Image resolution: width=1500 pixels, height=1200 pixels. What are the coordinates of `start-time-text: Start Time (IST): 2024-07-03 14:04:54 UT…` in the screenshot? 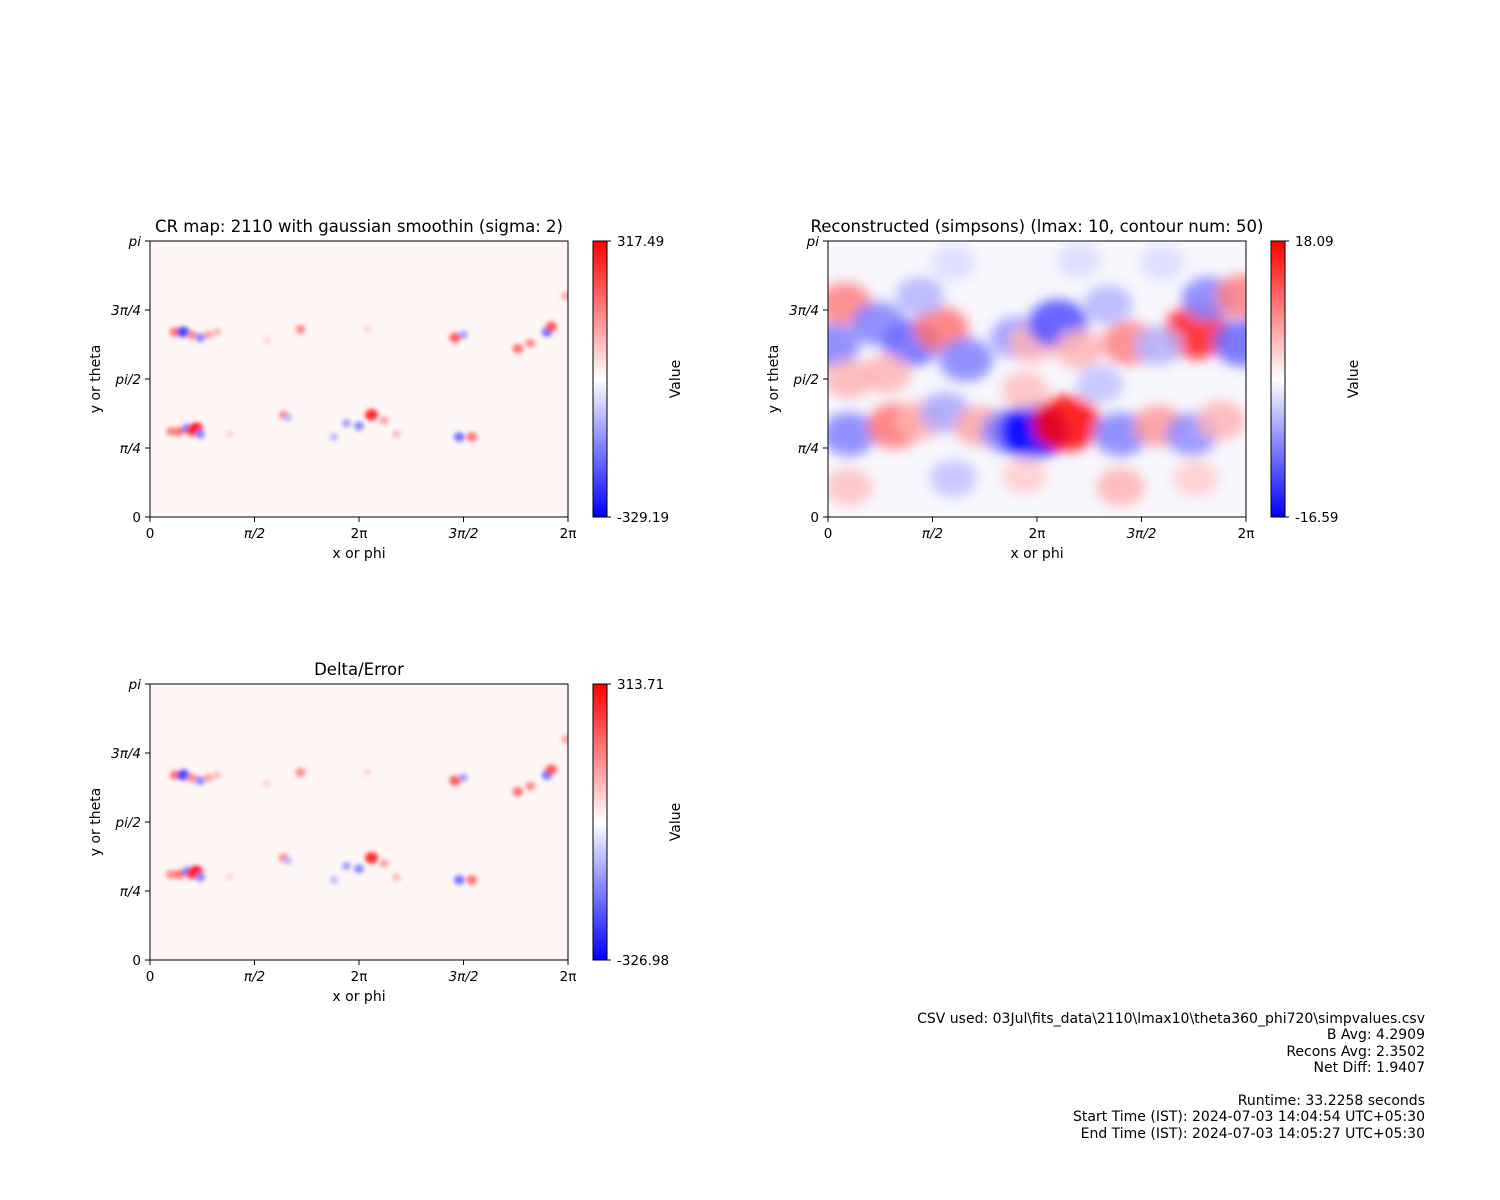 It's located at (1249, 1117).